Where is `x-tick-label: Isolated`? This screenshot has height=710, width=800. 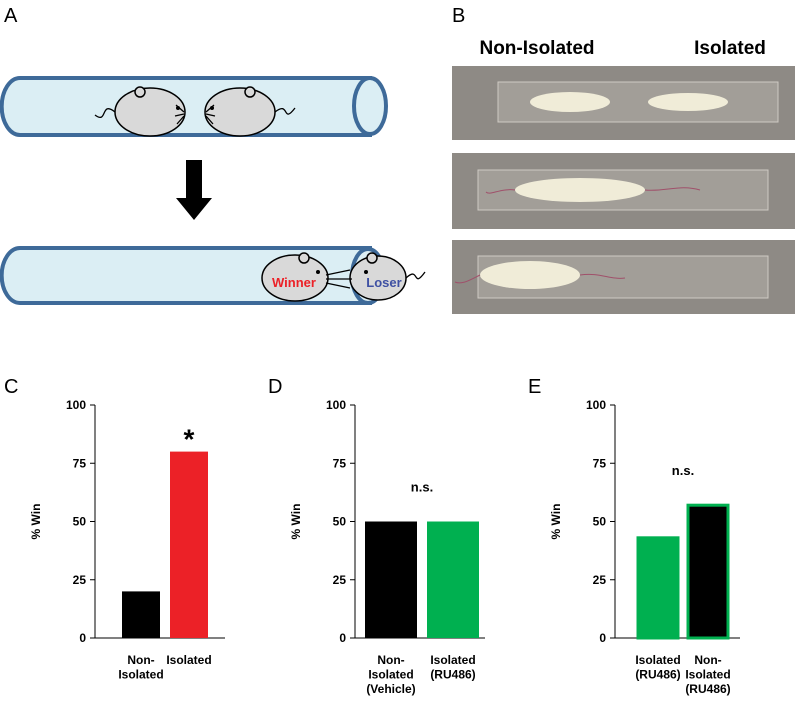 x-tick-label: Isolated is located at coordinates (188, 660).